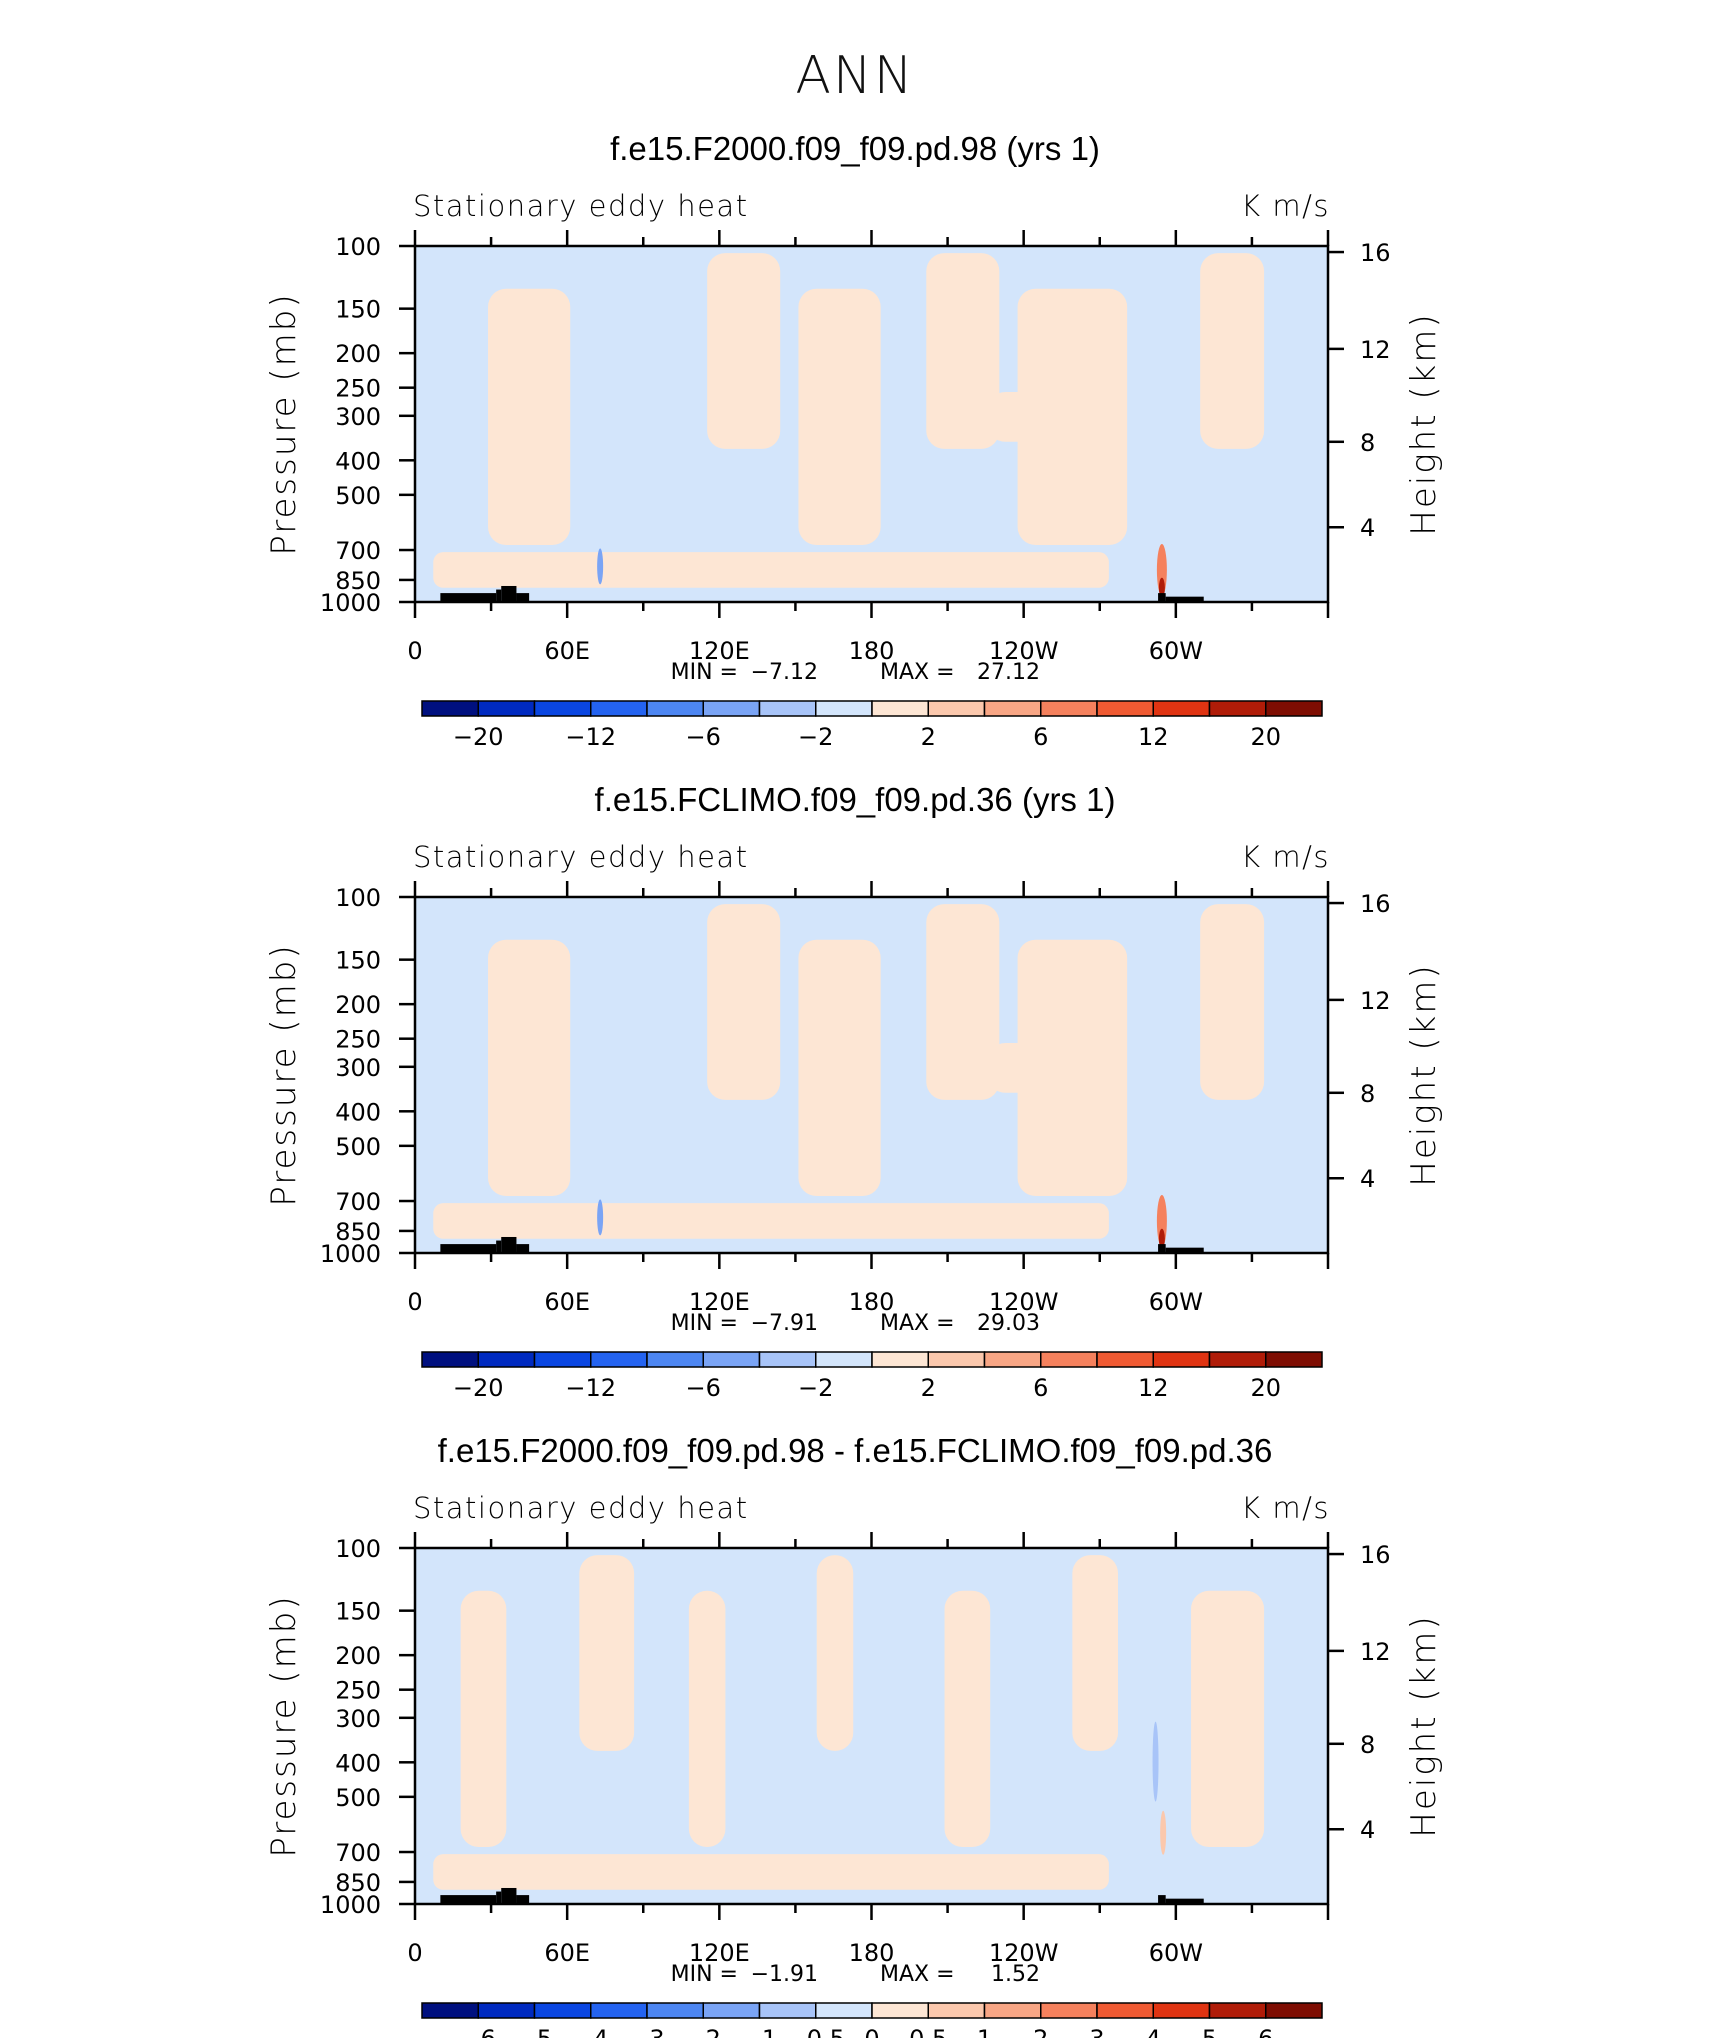  I want to click on y-tick-label: 250, so click(358, 1040).